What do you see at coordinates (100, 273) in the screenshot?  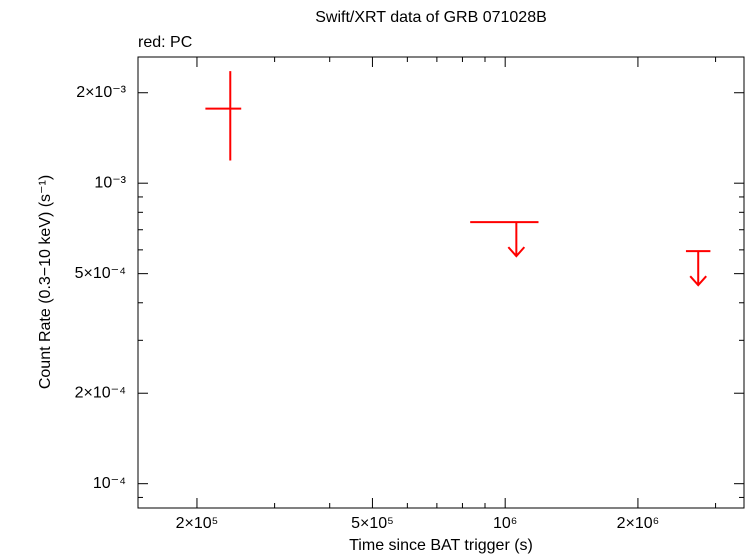 I see `y-tick-label: 5×10⁻⁴` at bounding box center [100, 273].